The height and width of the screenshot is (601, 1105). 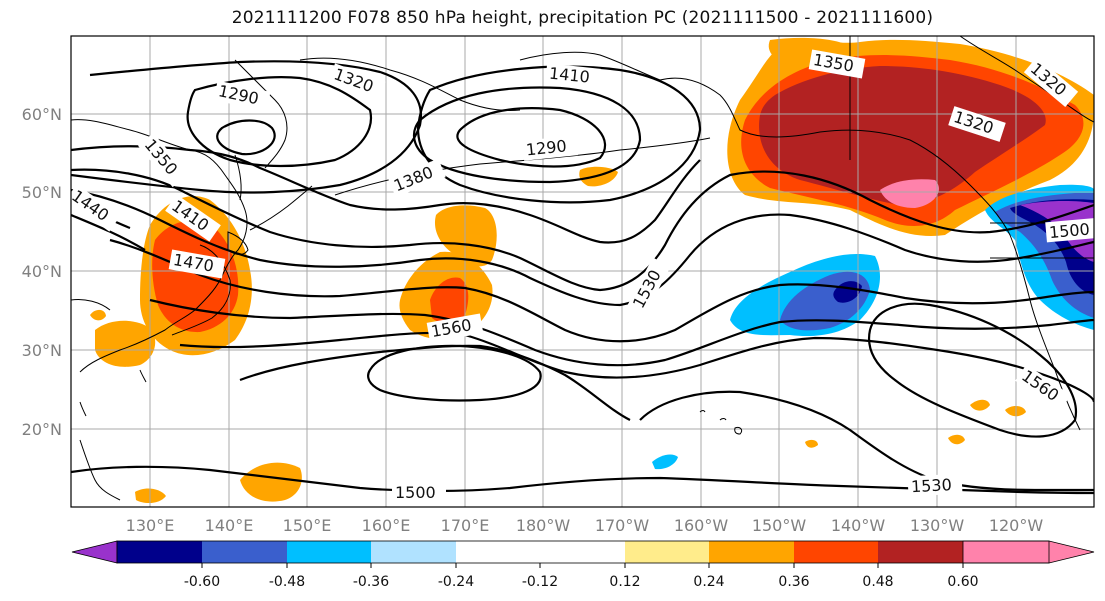 What do you see at coordinates (546, 147) in the screenshot?
I see `contour-label: 1290` at bounding box center [546, 147].